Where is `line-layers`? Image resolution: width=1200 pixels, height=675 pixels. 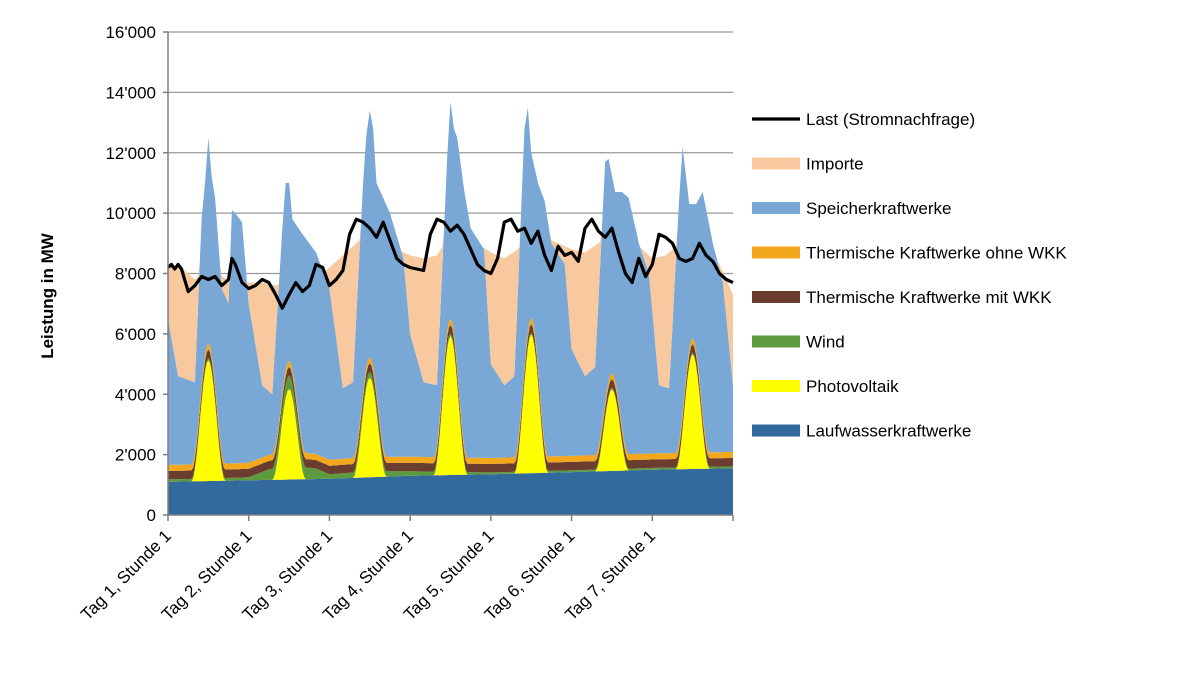 line-layers is located at coordinates (450, 263).